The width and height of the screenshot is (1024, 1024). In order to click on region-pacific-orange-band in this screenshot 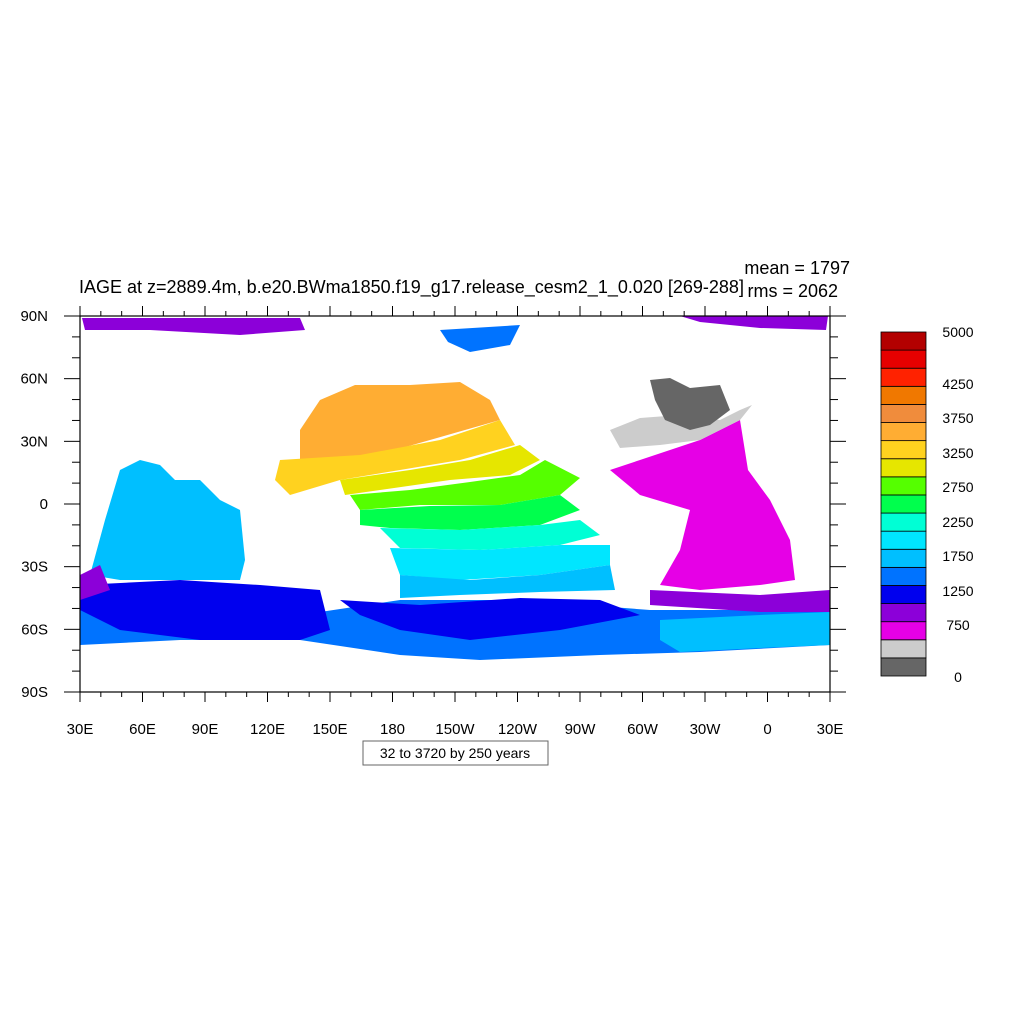, I will do `click(395, 457)`.